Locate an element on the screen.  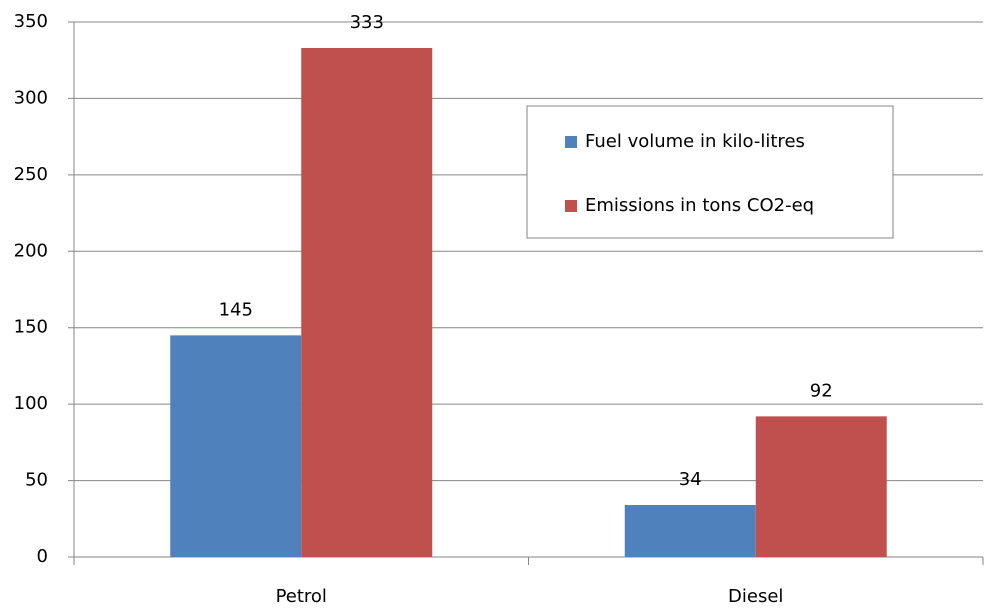
legend-label: Emissions in tons CO2-eq is located at coordinates (699, 205).